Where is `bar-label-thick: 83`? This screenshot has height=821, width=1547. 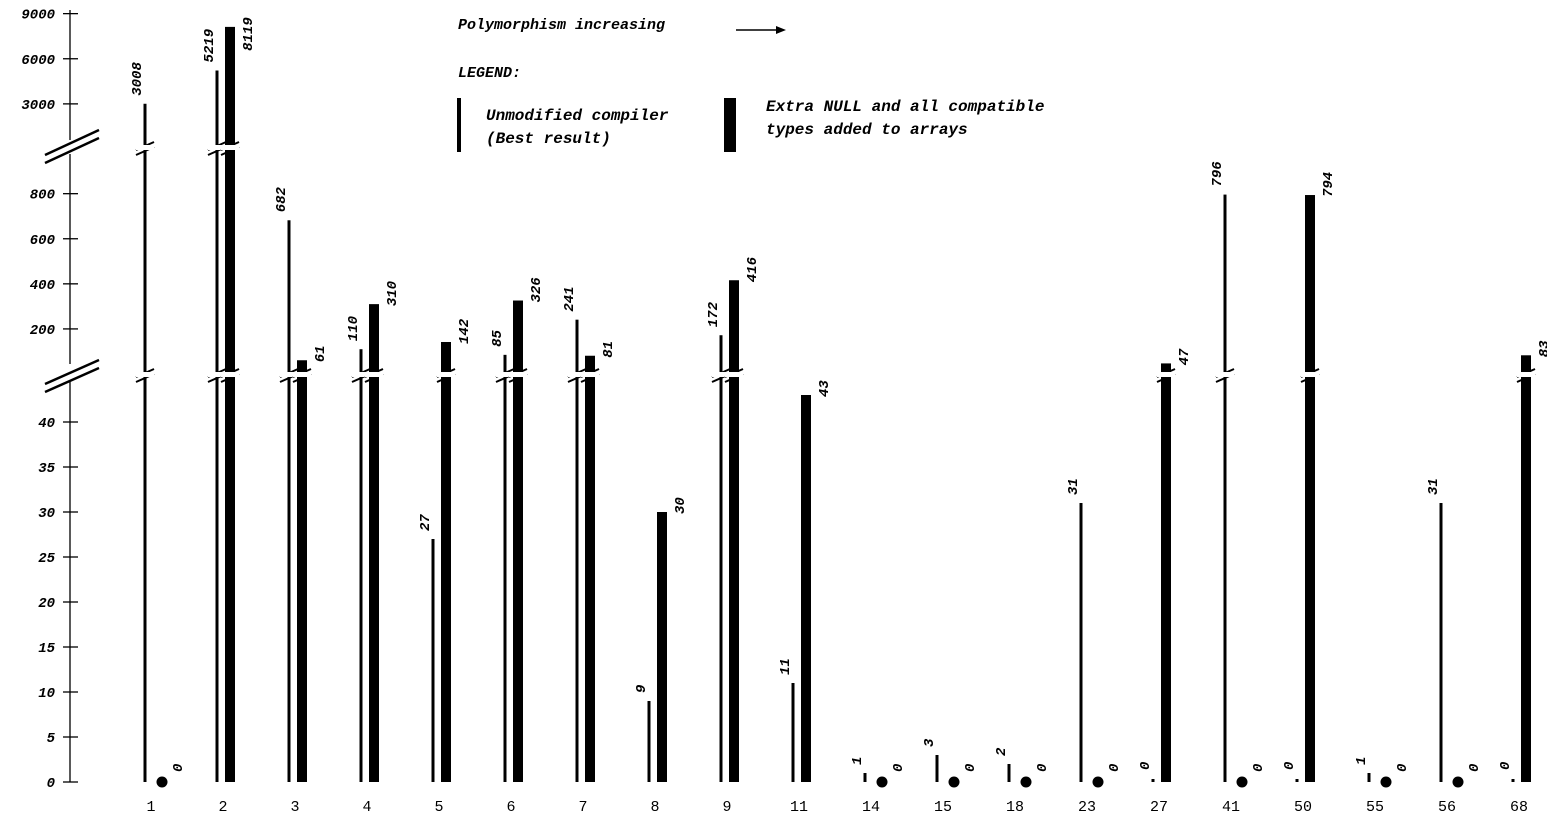
bar-label-thick: 83 is located at coordinates (1542, 348).